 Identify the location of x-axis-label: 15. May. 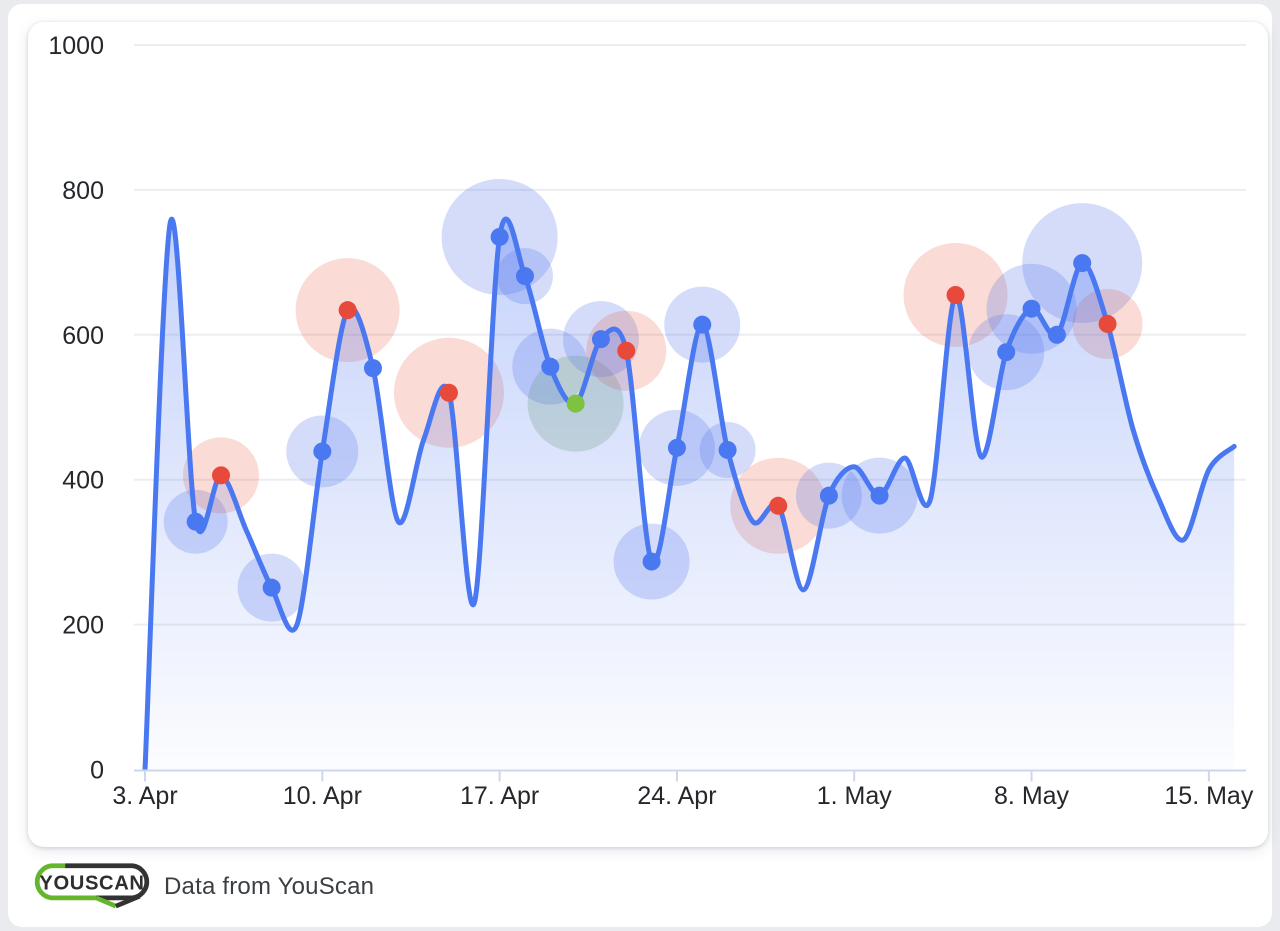
(1208, 796).